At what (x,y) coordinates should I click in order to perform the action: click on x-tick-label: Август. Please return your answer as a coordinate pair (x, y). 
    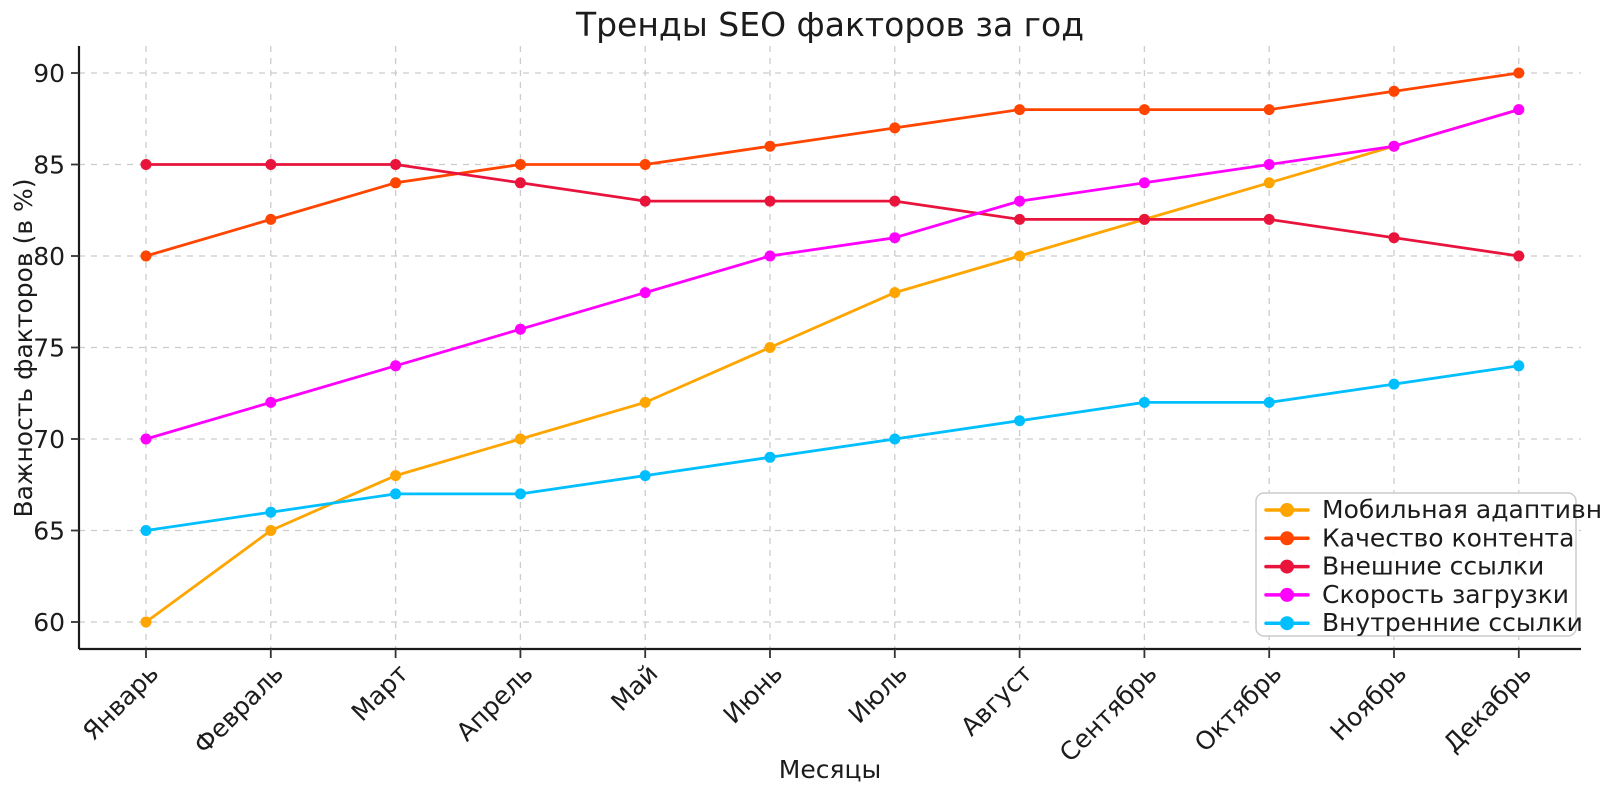
    Looking at the image, I should click on (996, 700).